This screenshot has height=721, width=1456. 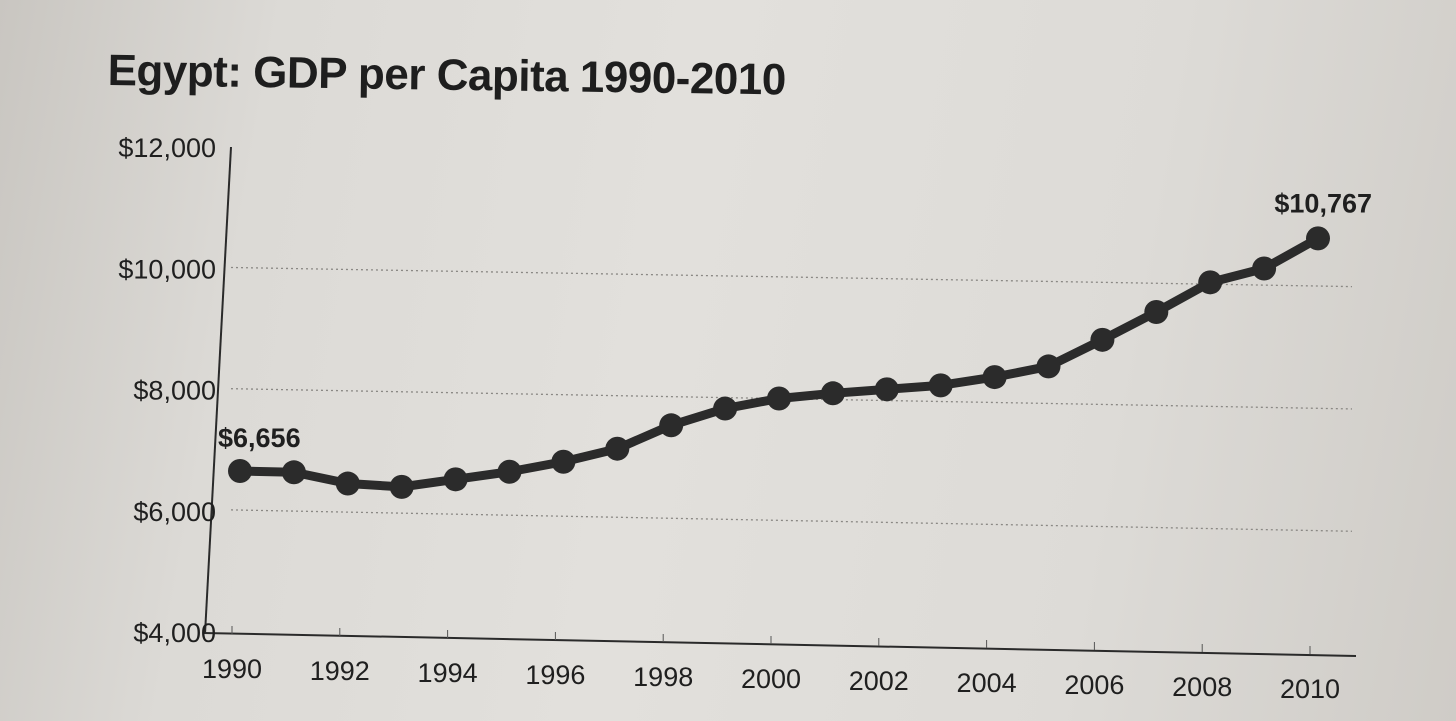 I want to click on x-tick-label: 2010, so click(x=1310, y=689).